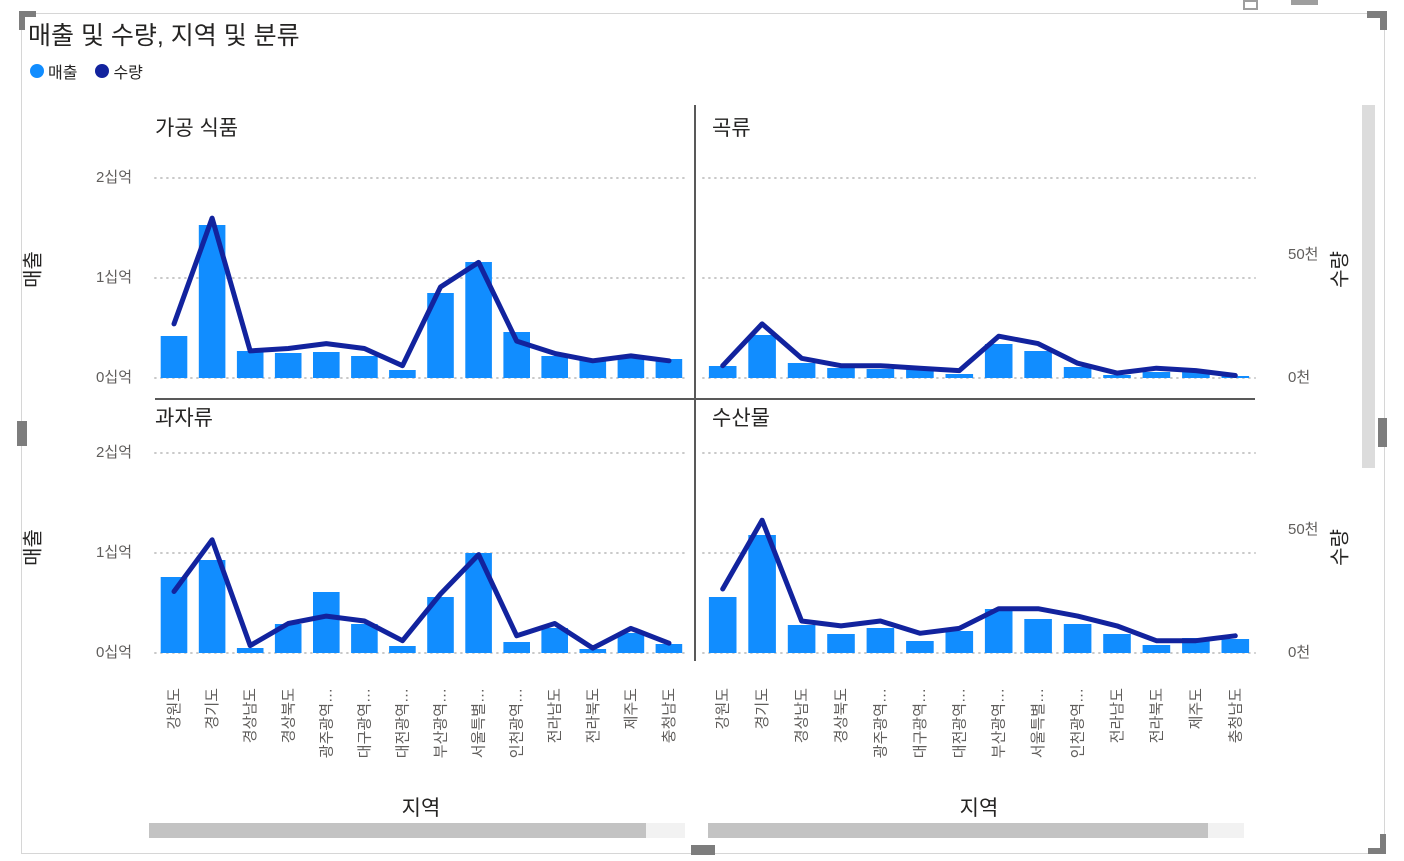 The image size is (1404, 861). Describe the element at coordinates (1250, 5) in the screenshot. I see `visual-header-pin-icon` at that location.